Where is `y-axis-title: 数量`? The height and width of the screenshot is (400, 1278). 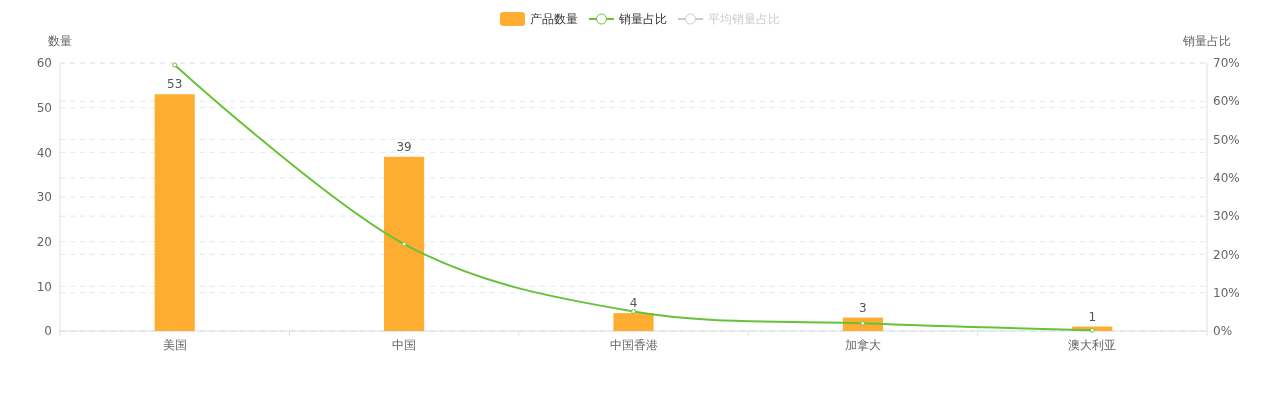 y-axis-title: 数量 is located at coordinates (60, 41).